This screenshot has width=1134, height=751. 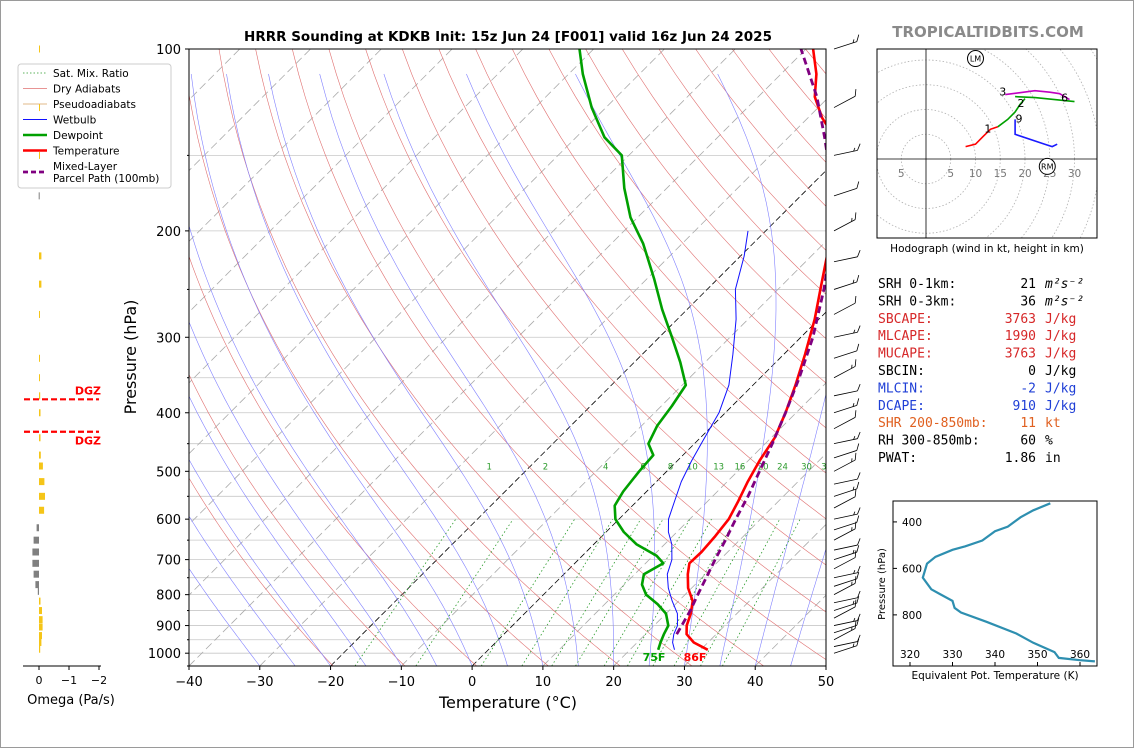 What do you see at coordinates (782, 467) in the screenshot?
I see `mixing-ratio-label: 24` at bounding box center [782, 467].